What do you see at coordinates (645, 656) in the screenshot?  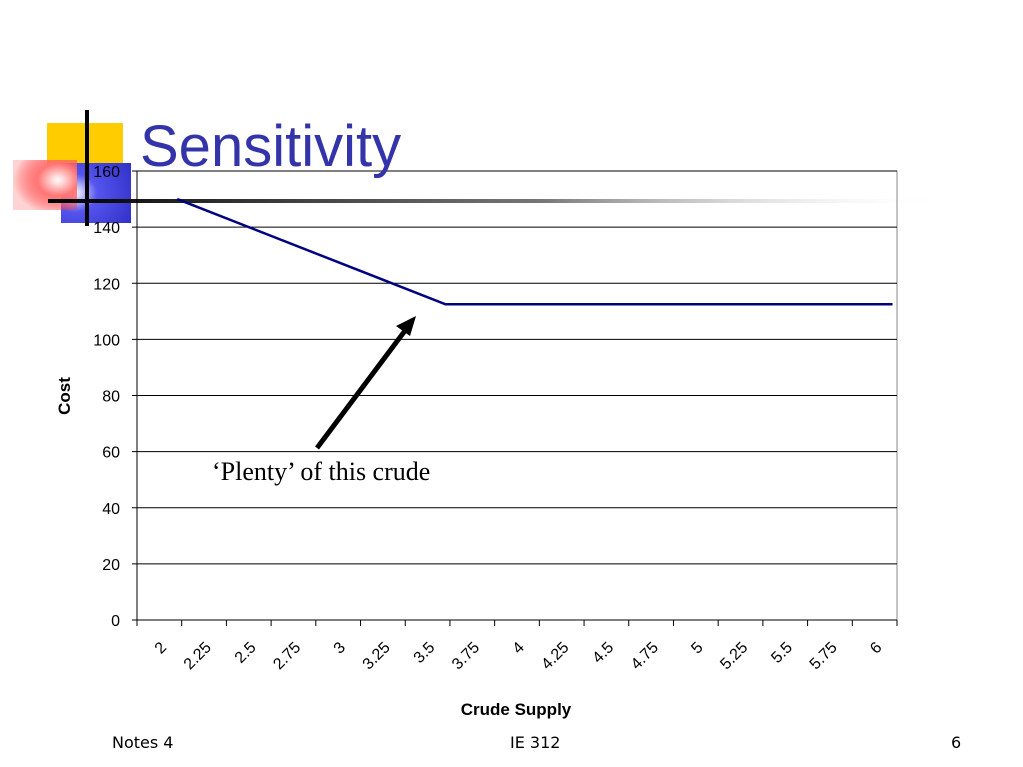 I see `x-tick-label: 4.75` at bounding box center [645, 656].